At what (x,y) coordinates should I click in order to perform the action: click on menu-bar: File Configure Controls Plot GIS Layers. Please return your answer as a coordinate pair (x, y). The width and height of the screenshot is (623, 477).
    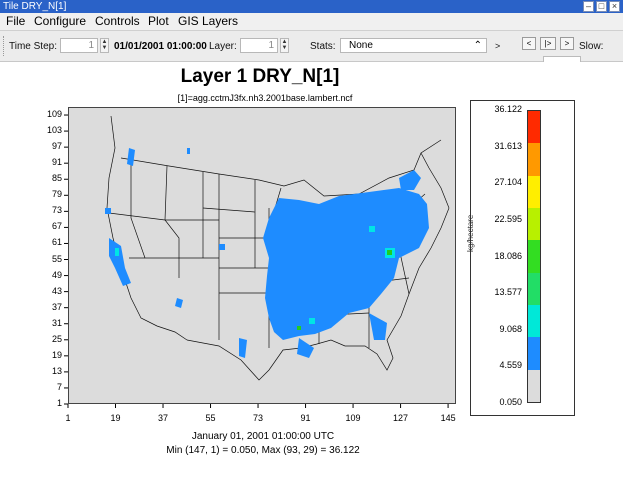
    Looking at the image, I should click on (311, 22).